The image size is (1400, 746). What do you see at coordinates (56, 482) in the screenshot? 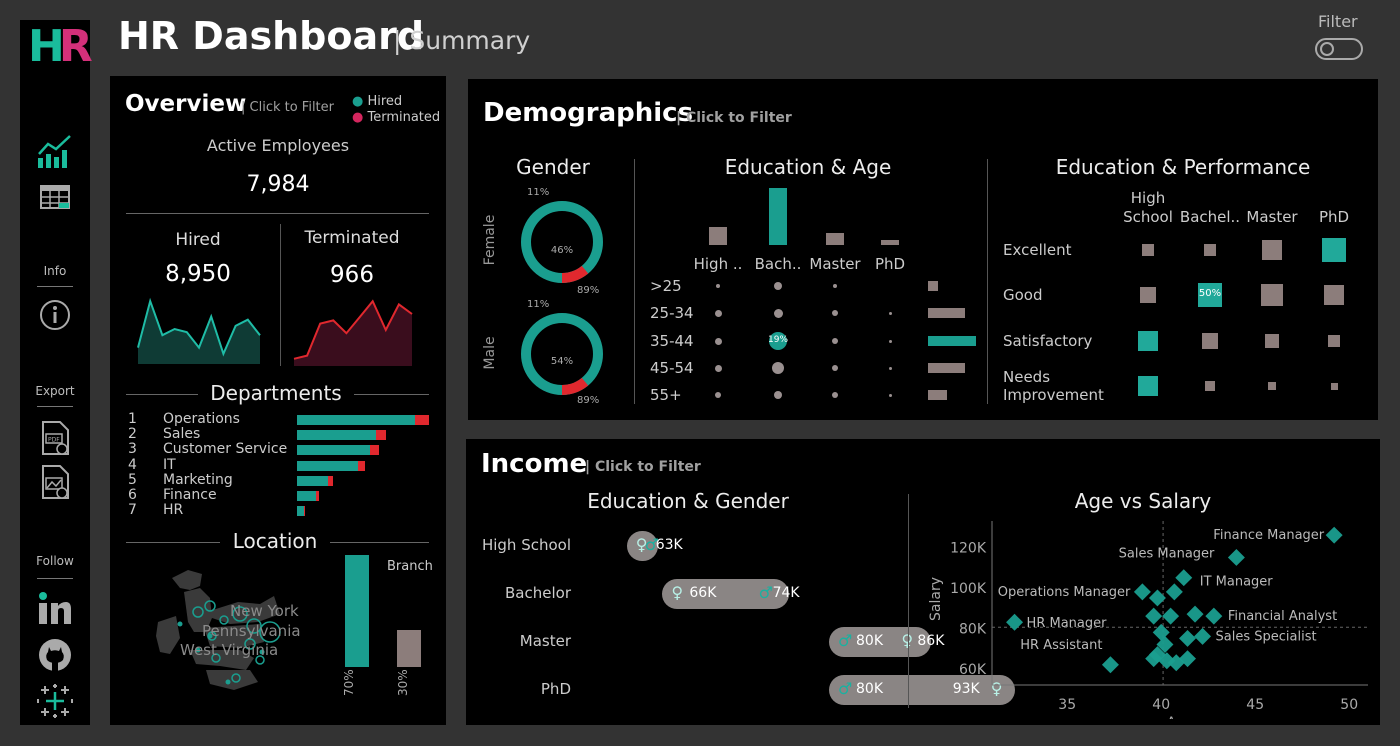
I see `image-export-icon` at bounding box center [56, 482].